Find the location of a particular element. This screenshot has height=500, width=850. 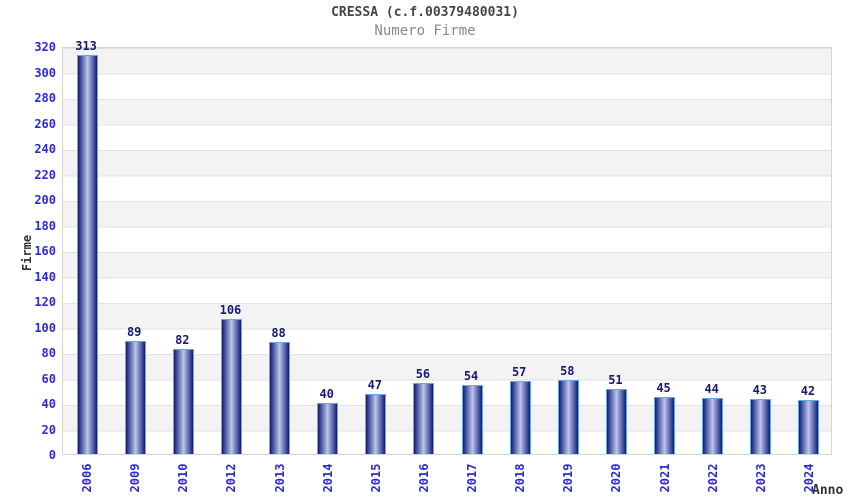

x-axis-title: Anno is located at coordinates (828, 490).